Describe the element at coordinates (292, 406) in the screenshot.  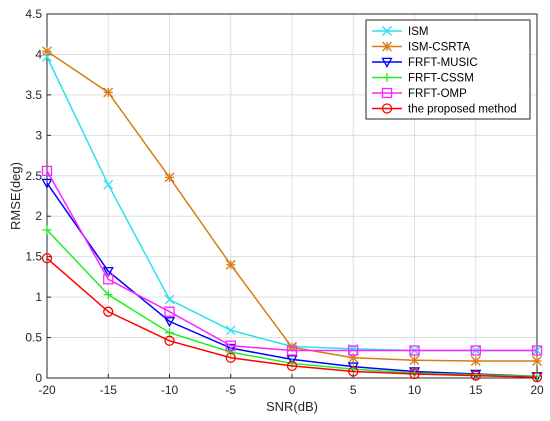
I see `x-axis-label: SNR(dB)` at that location.